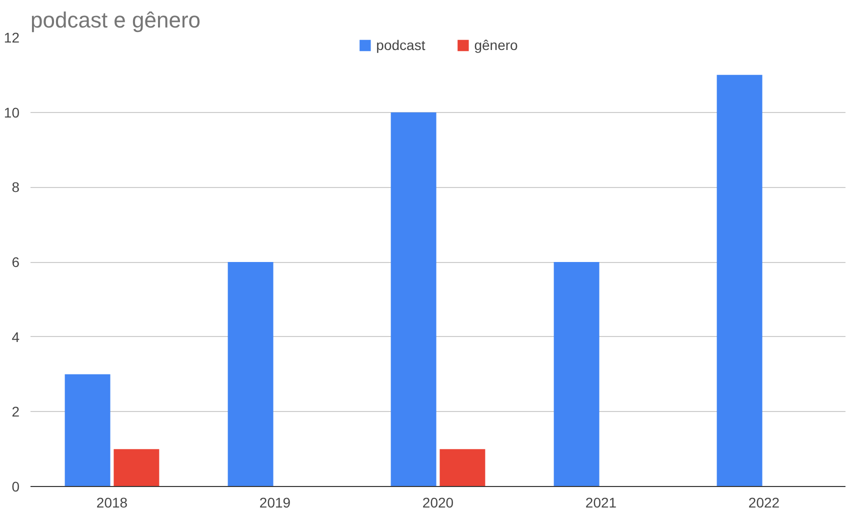  Describe the element at coordinates (401, 45) in the screenshot. I see `legend-label: podcast` at that location.